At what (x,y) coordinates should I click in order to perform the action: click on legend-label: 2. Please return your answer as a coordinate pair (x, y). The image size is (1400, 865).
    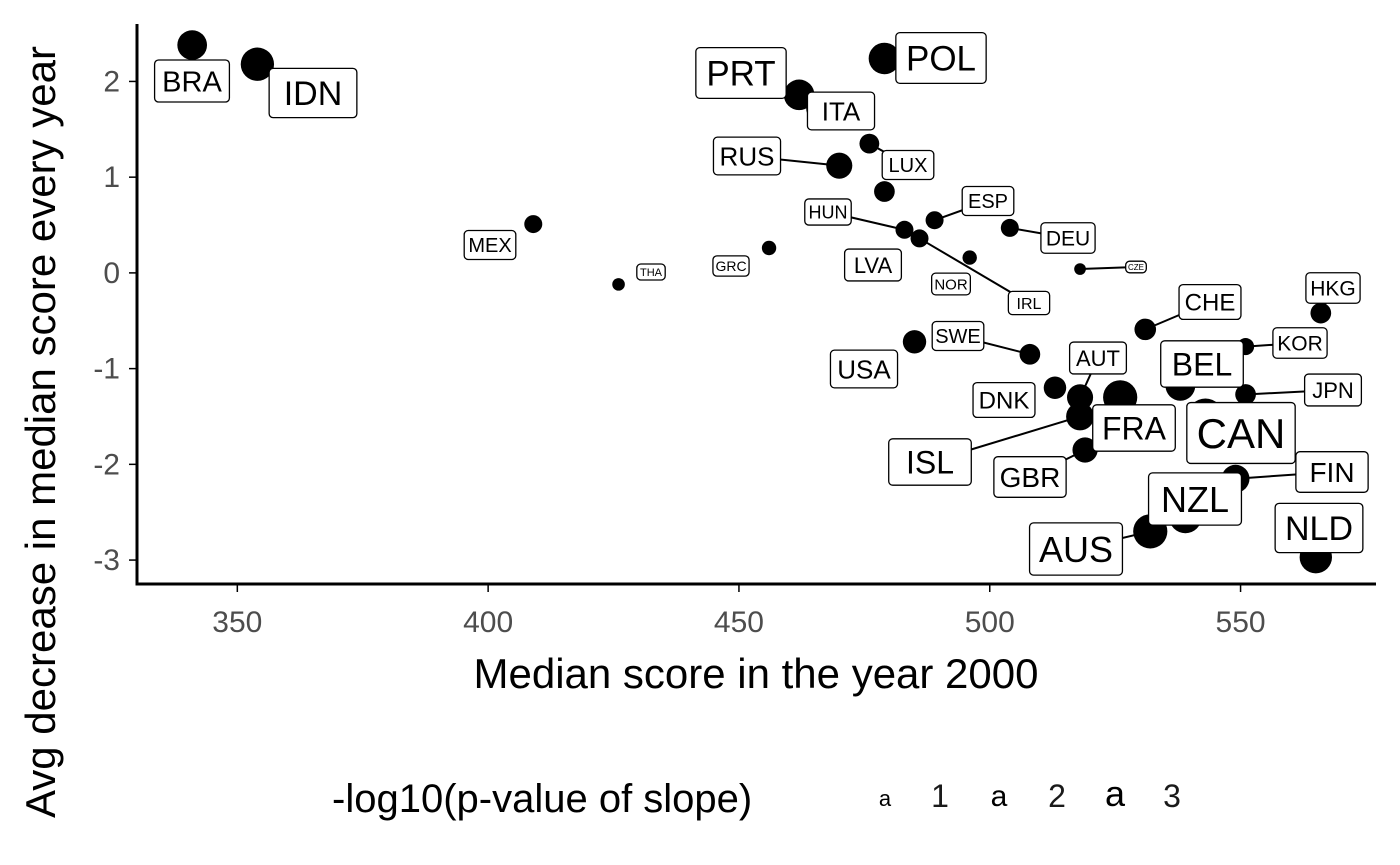
    Looking at the image, I should click on (1057, 796).